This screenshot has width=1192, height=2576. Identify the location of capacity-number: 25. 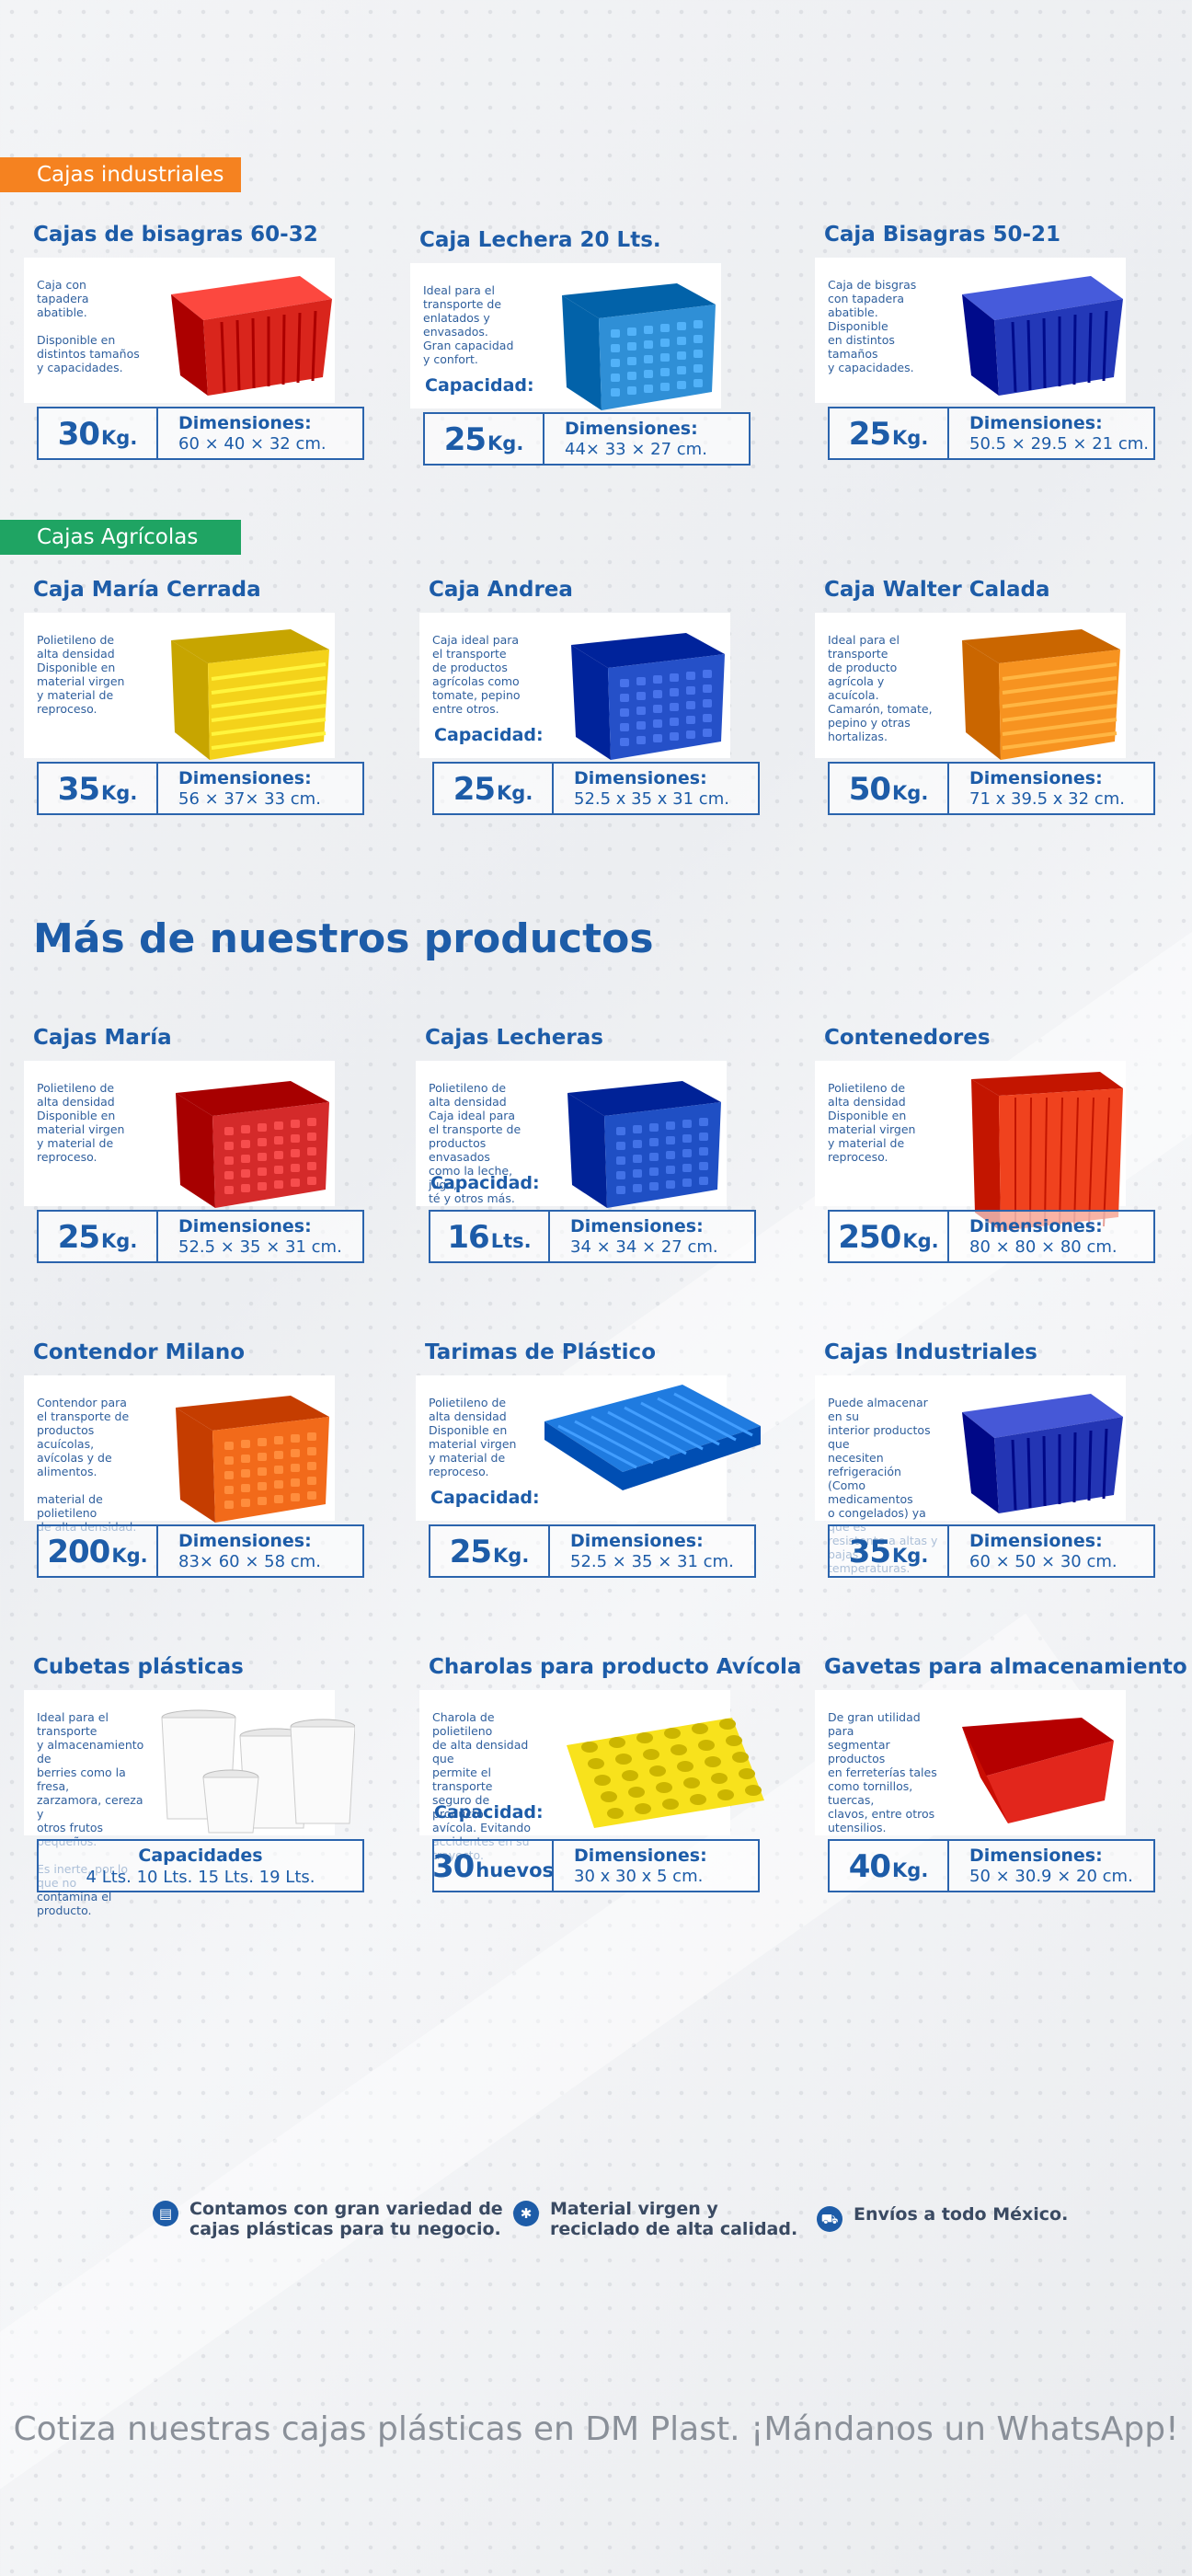
(474, 789).